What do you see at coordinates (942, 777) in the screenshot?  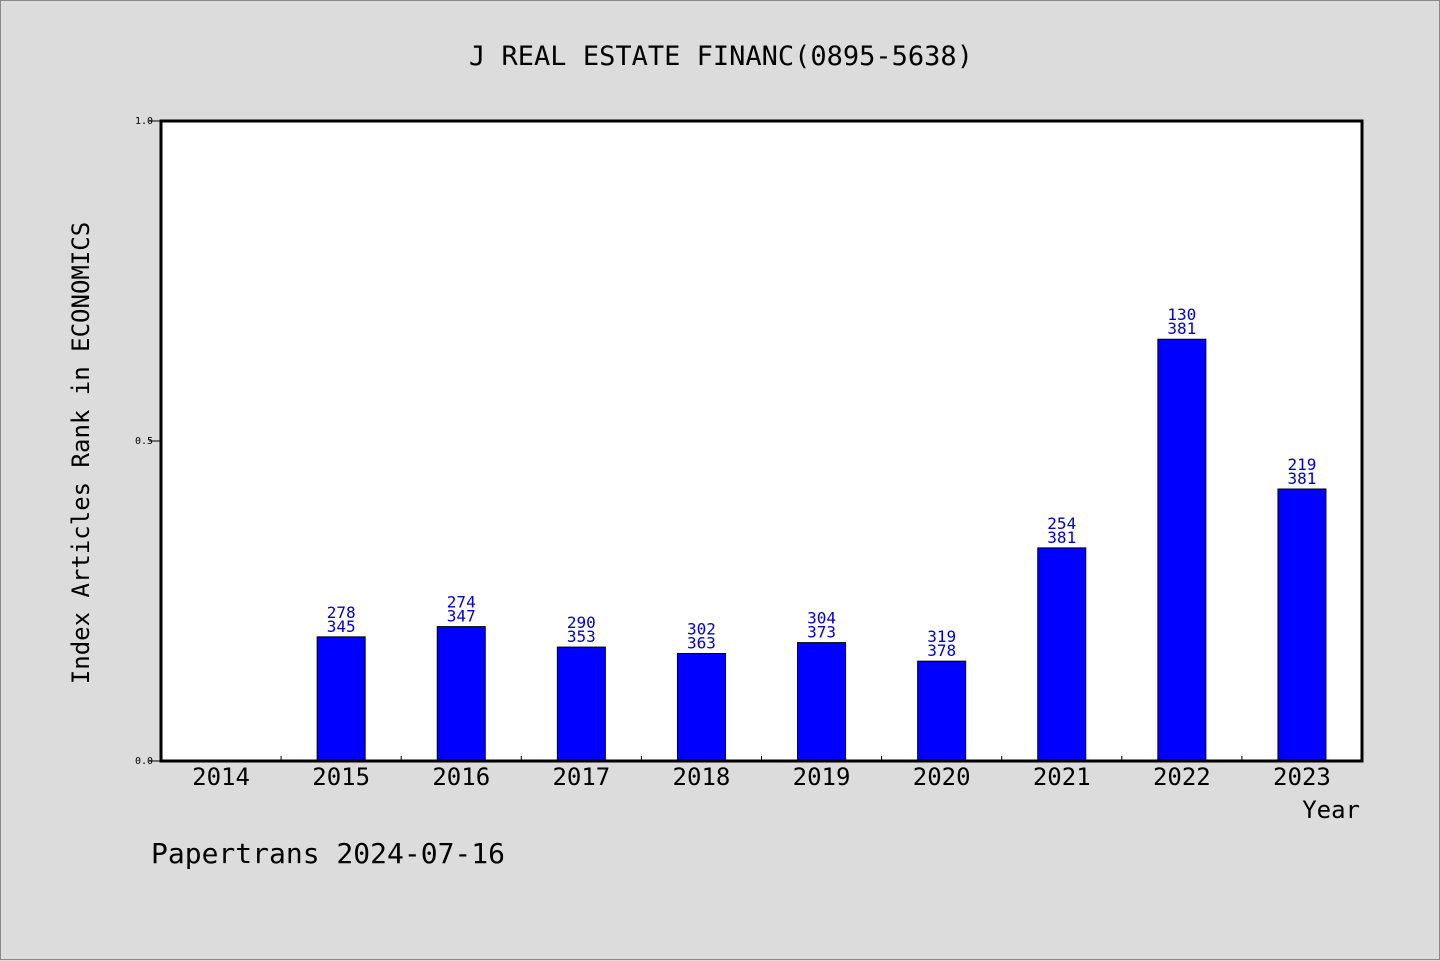 I see `x-tick-label: 2020` at bounding box center [942, 777].